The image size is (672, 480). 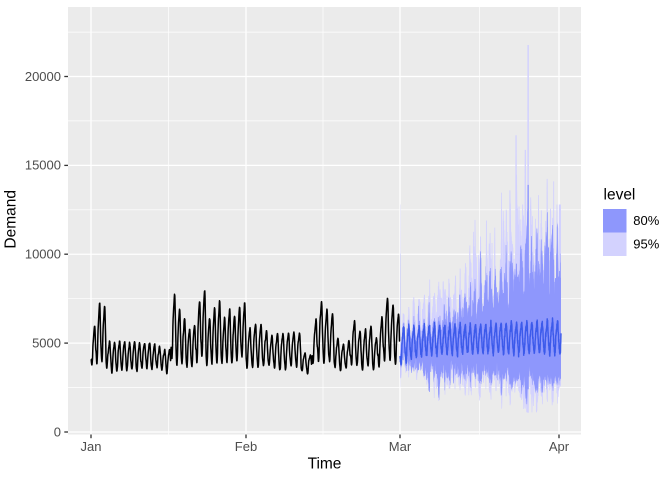 I want to click on svg-text: 95%, so click(x=646, y=244).